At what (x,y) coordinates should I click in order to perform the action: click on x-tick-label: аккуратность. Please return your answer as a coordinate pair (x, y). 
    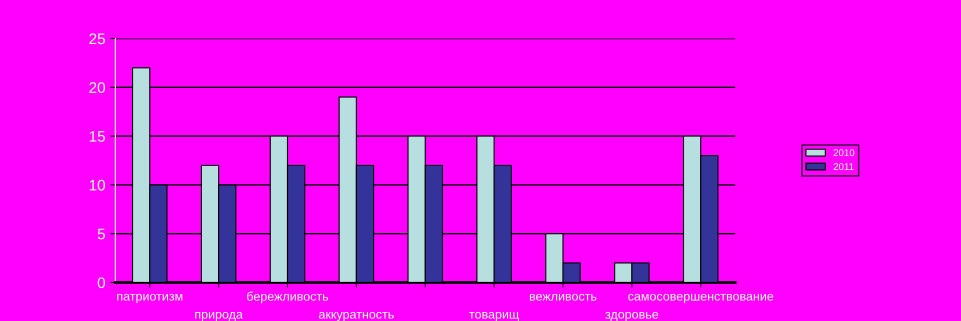
    Looking at the image, I should click on (356, 316).